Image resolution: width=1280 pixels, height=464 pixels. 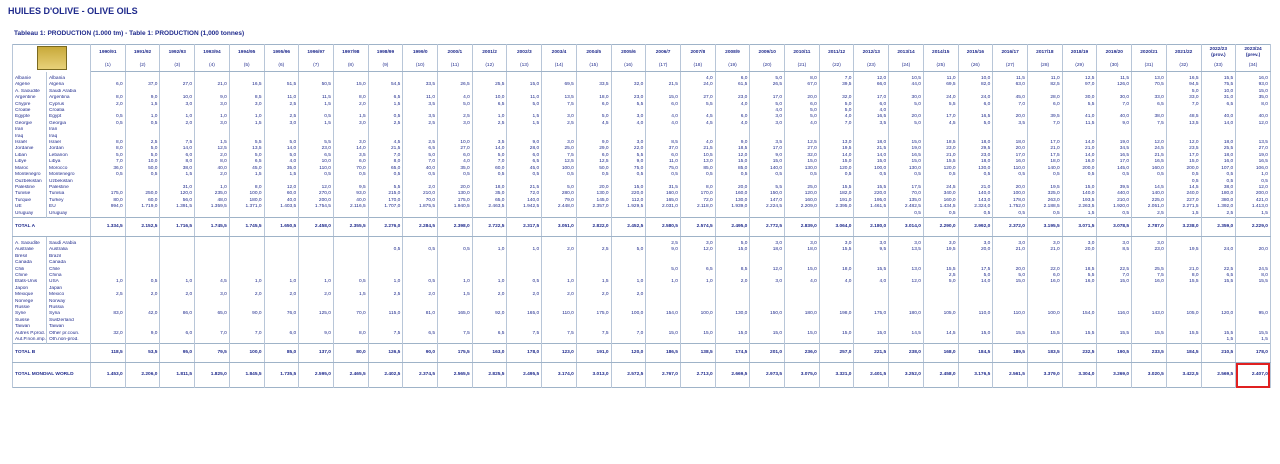 I want to click on total-cell: 1.334,5, so click(x=108, y=226).